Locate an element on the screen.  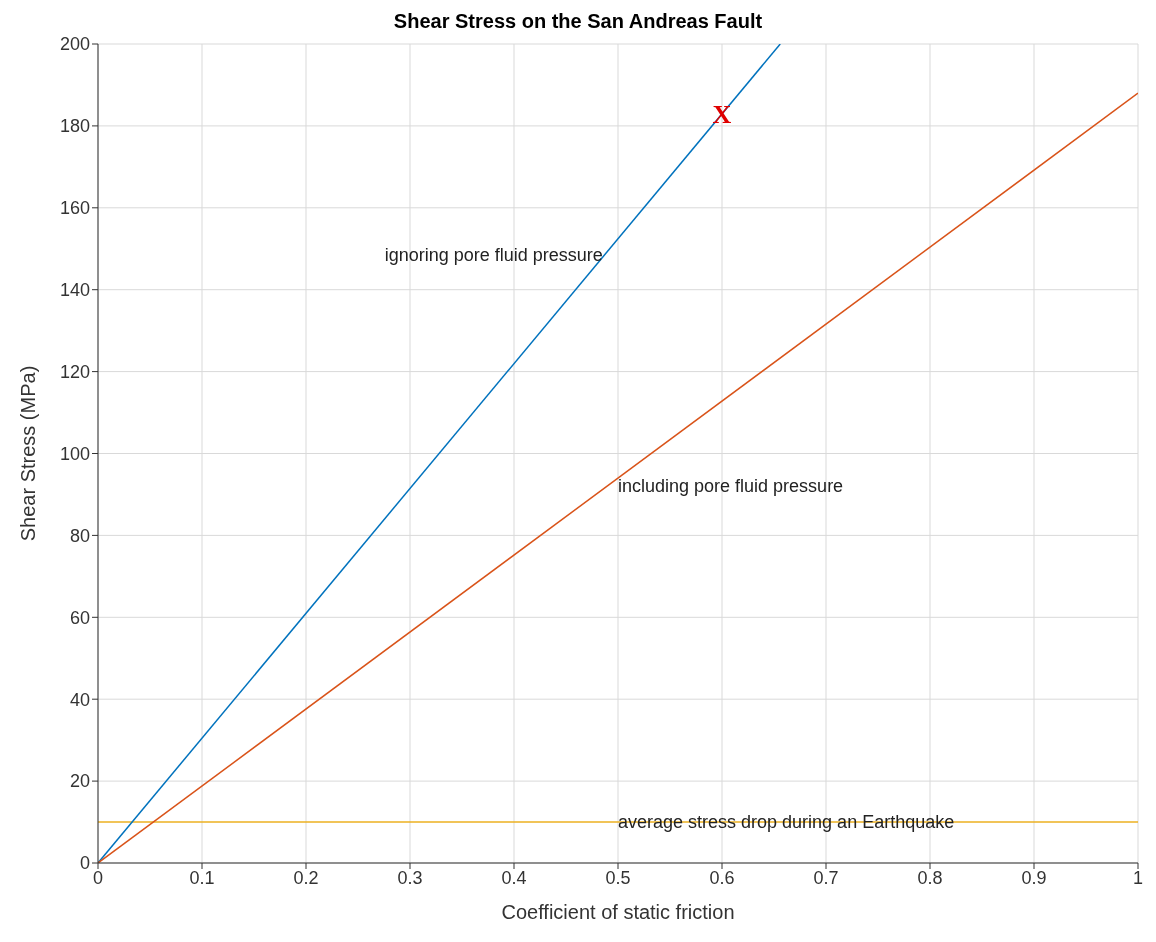
x-tick-label: 0.1 is located at coordinates (202, 877).